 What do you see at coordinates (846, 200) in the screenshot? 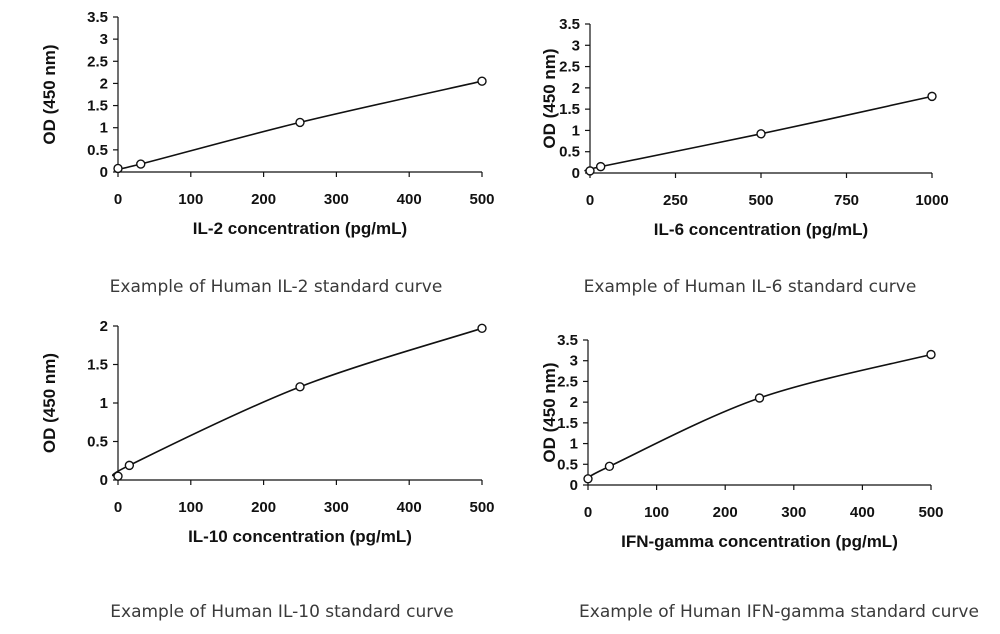
I see `x-tick-label: 750` at bounding box center [846, 200].